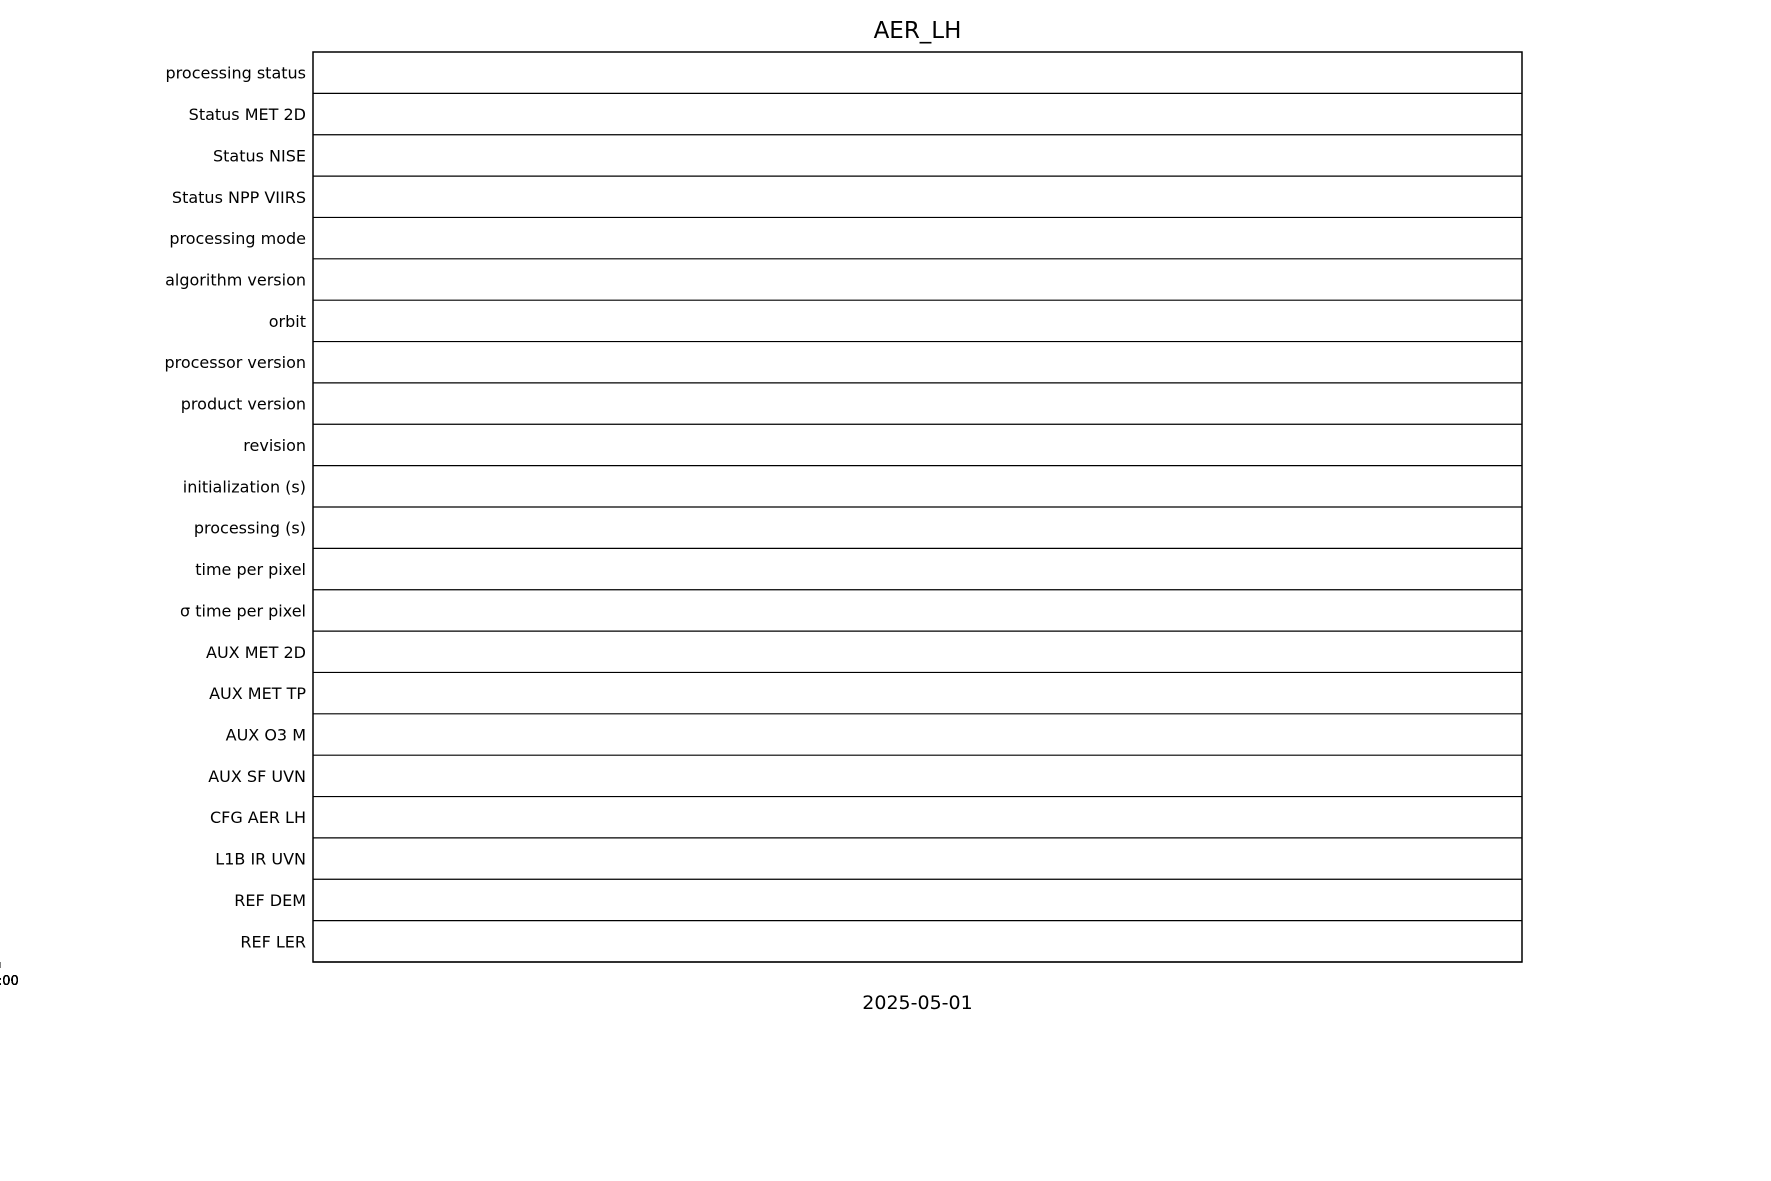 Image resolution: width=1771 pixels, height=1181 pixels. Describe the element at coordinates (24, 446) in the screenshot. I see `segment-label: f775492ad134` at that location.